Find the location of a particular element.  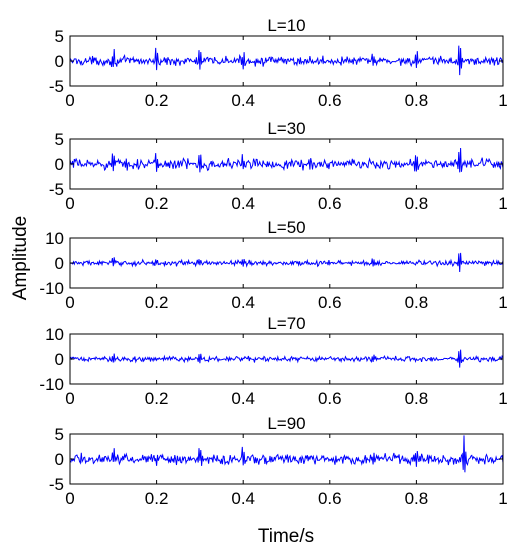

subplot-5: L=900 0.2 0.4 0.6 0.8 150-5 is located at coordinates (278, 461).